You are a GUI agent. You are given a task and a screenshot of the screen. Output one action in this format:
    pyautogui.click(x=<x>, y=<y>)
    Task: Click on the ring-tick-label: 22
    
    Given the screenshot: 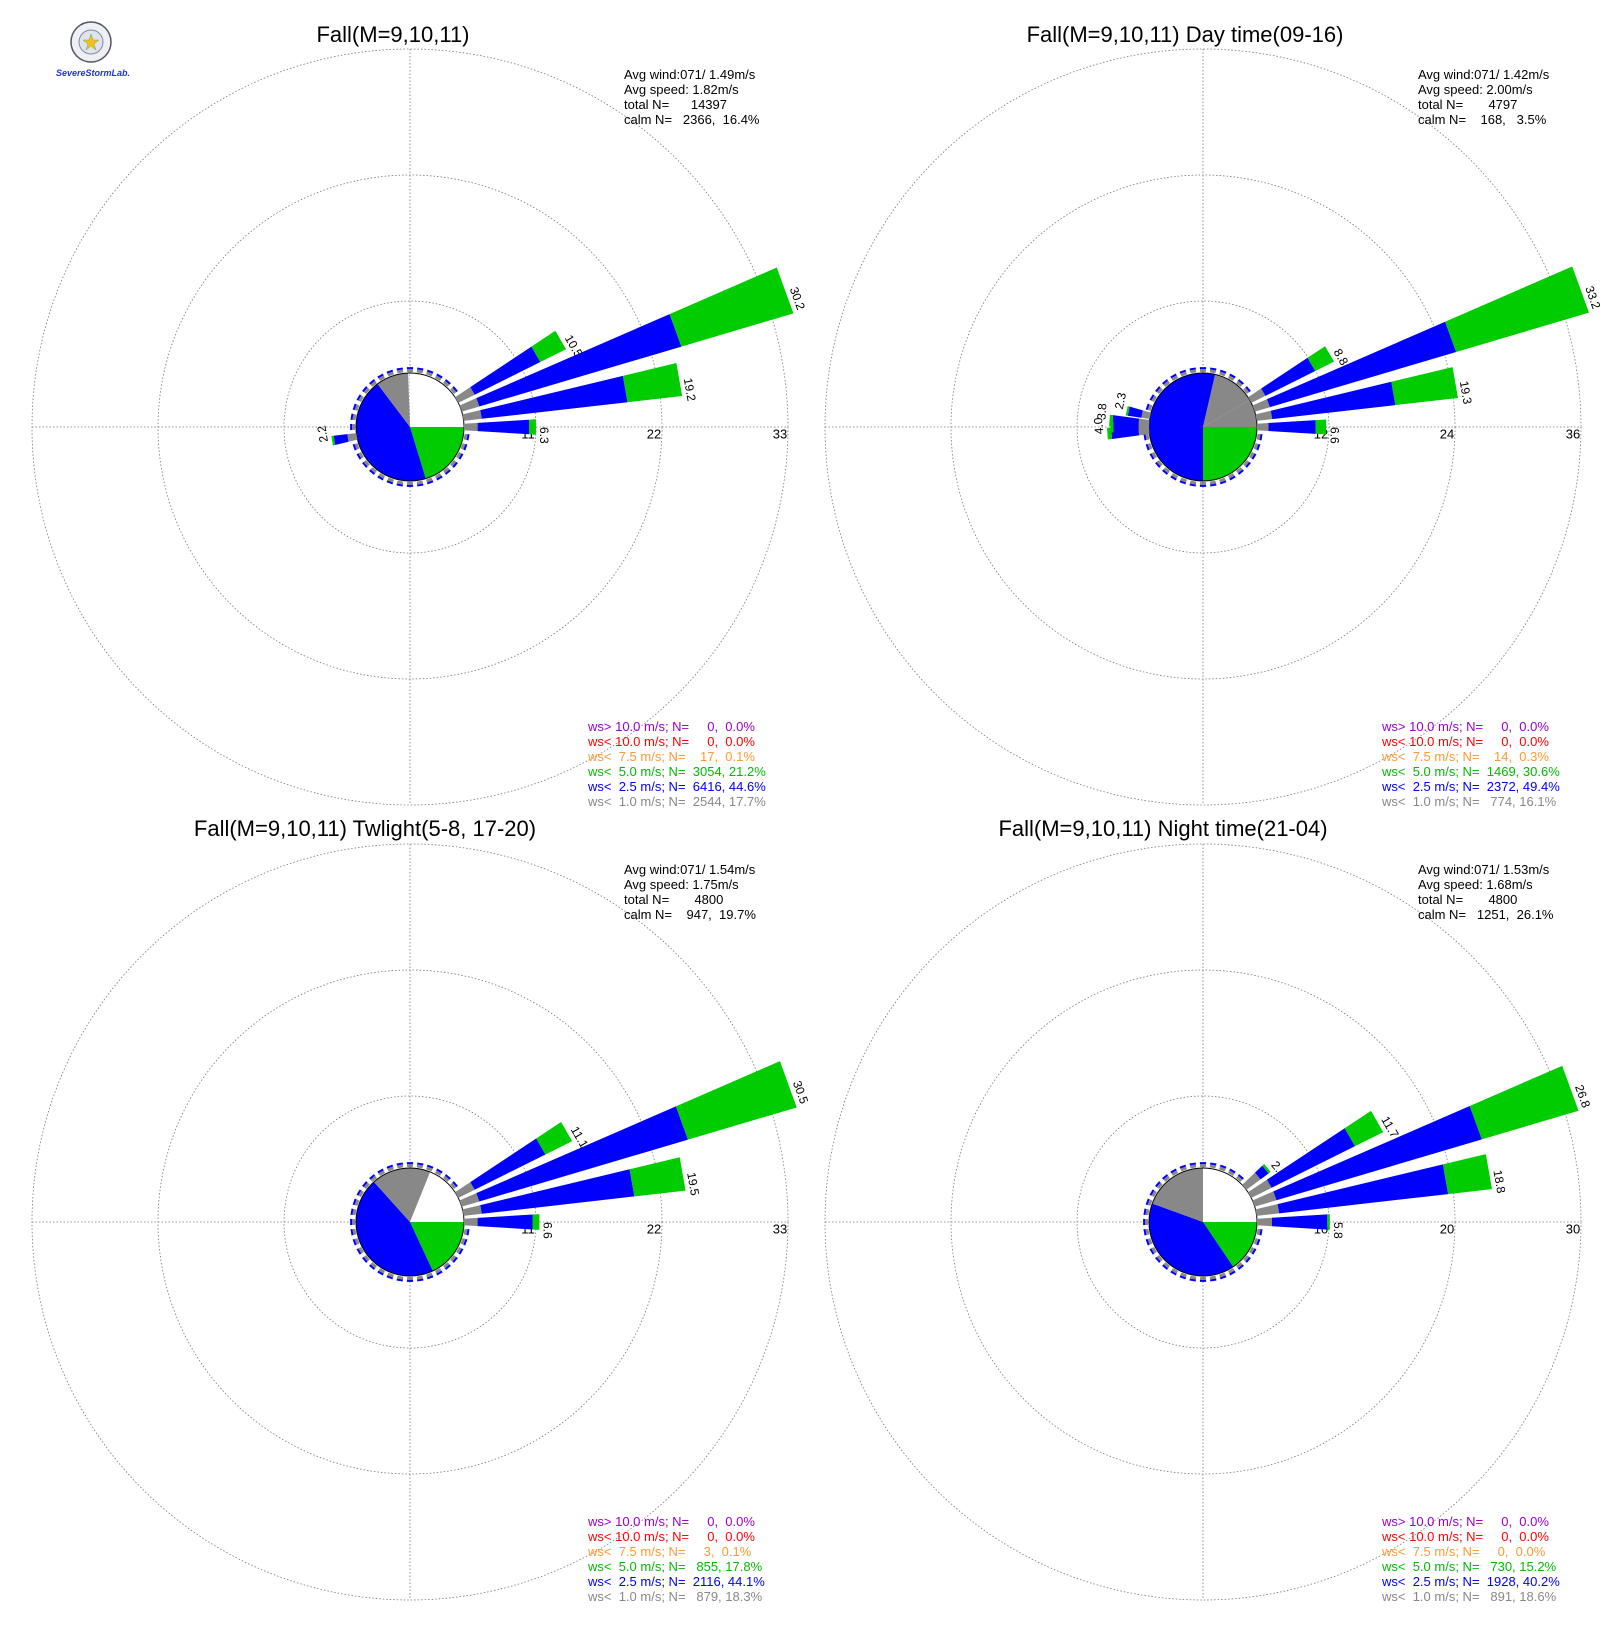 What is the action you would take?
    pyautogui.click(x=654, y=434)
    